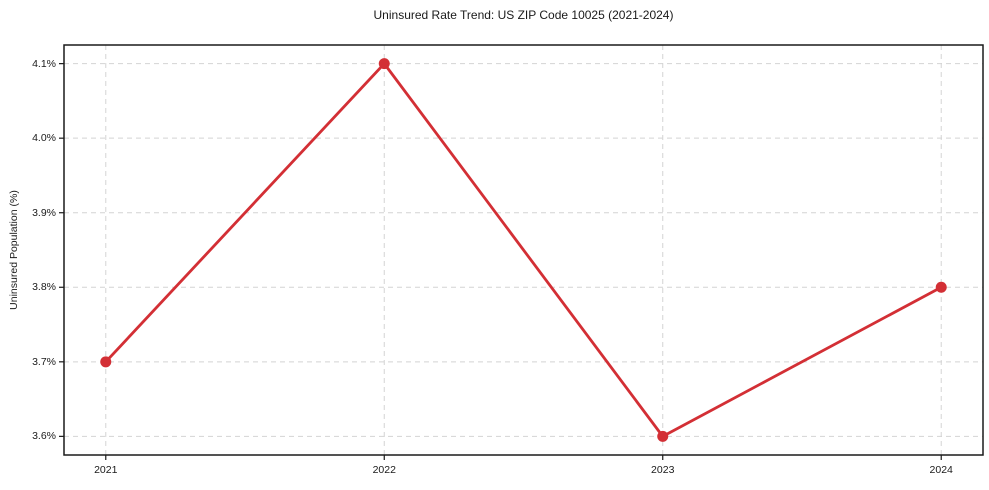  Describe the element at coordinates (44, 212) in the screenshot. I see `y-tick-label: 3.9%` at that location.